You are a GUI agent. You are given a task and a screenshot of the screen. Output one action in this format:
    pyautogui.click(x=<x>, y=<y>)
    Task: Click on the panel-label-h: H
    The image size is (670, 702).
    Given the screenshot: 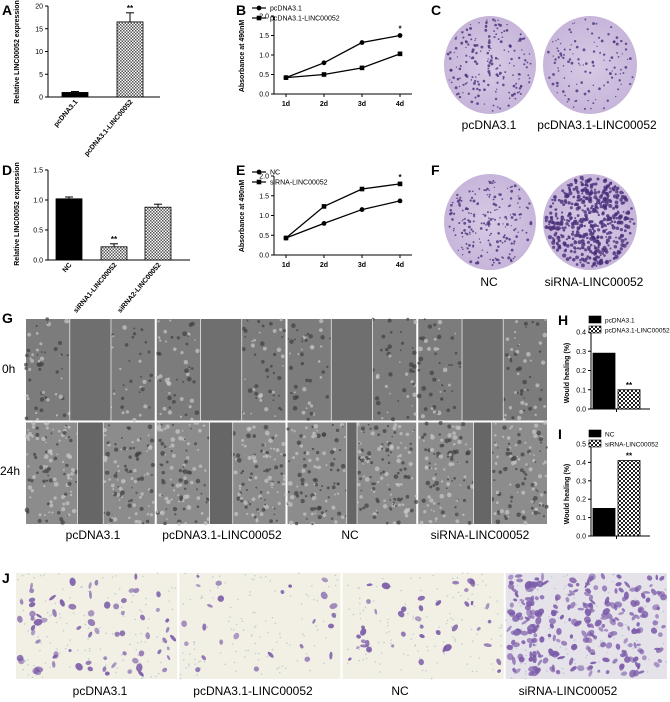 What is the action you would take?
    pyautogui.click(x=563, y=320)
    